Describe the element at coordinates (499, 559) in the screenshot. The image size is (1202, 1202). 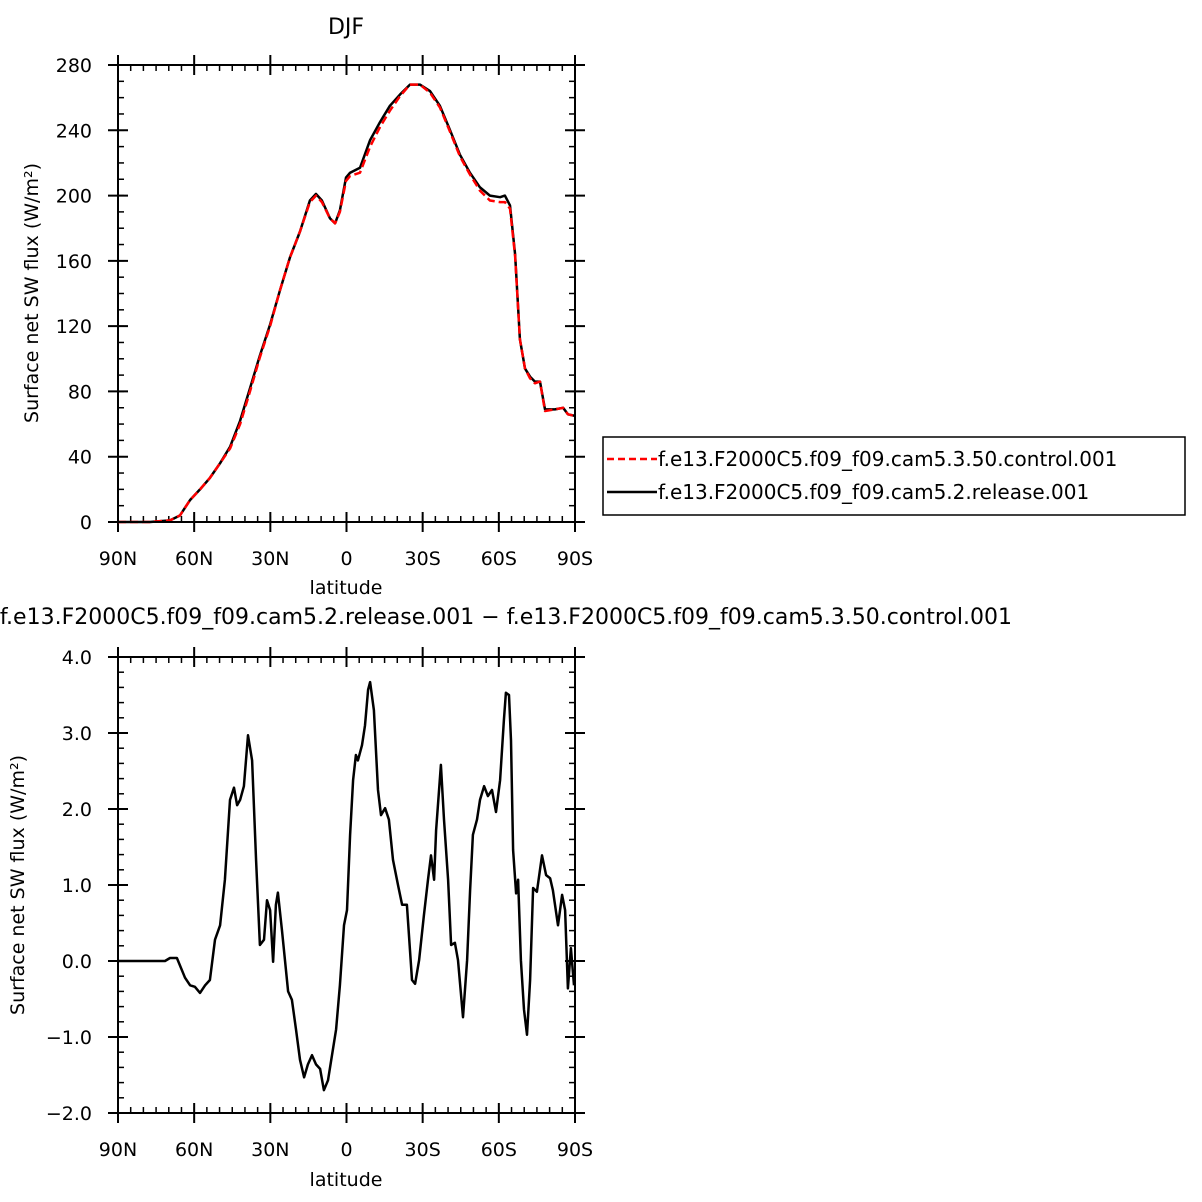
I see `top-x-tick-label: 60S` at that location.